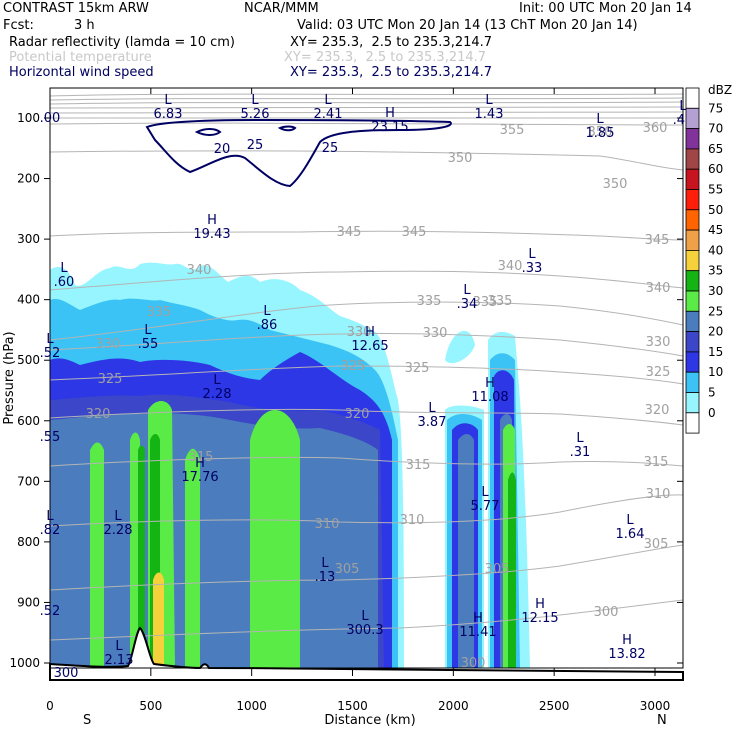  I want to click on colorbar-unit: dBZ, so click(720, 90).